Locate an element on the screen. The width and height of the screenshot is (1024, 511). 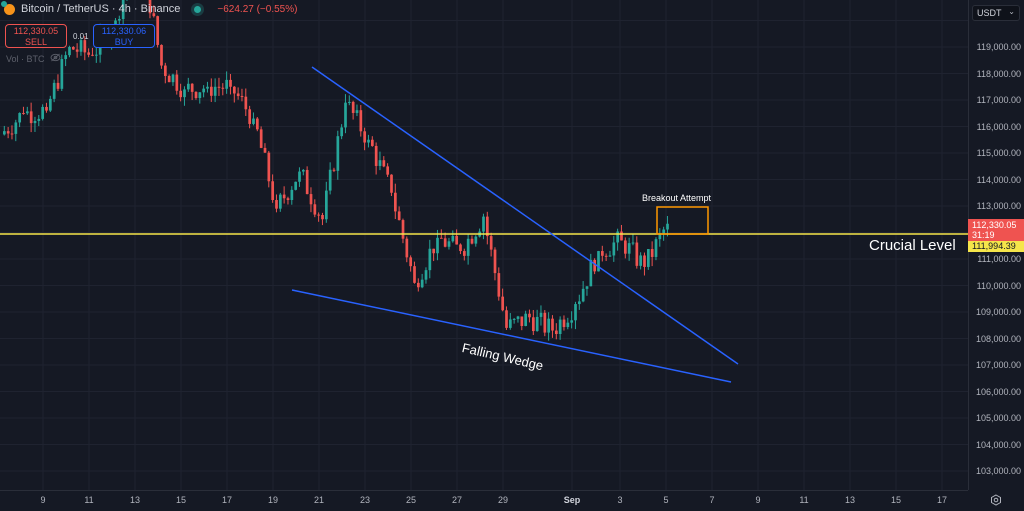
bar-countdown: 31:19 is located at coordinates (983, 235).